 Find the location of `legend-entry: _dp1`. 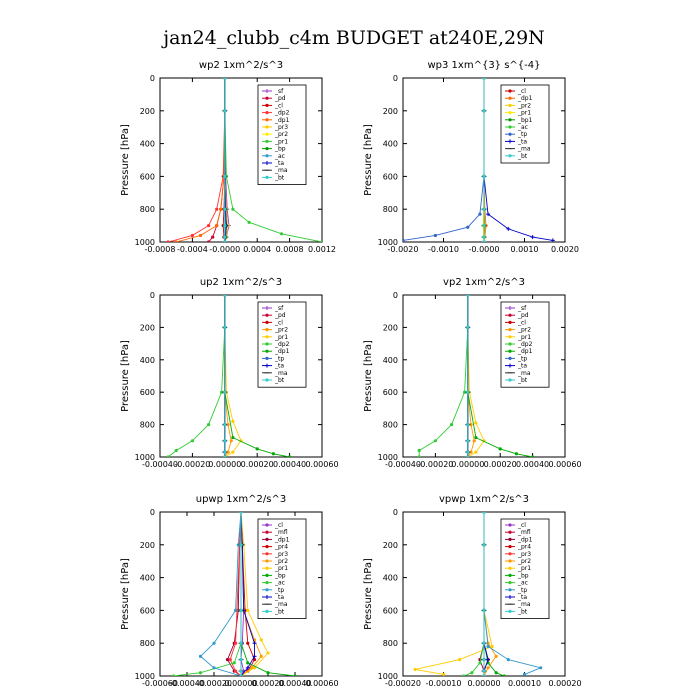

legend-entry: _dp1 is located at coordinates (276, 539).